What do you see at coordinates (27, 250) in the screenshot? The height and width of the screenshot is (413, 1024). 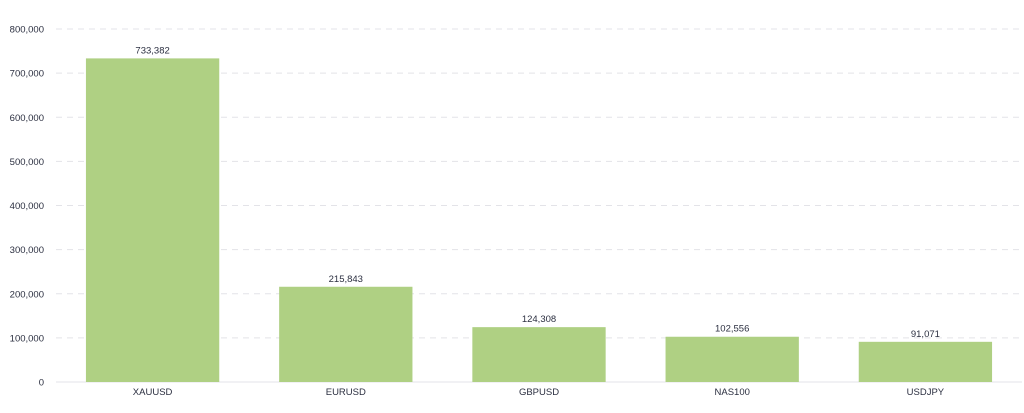 I see `y-tick-label: 300,000` at bounding box center [27, 250].